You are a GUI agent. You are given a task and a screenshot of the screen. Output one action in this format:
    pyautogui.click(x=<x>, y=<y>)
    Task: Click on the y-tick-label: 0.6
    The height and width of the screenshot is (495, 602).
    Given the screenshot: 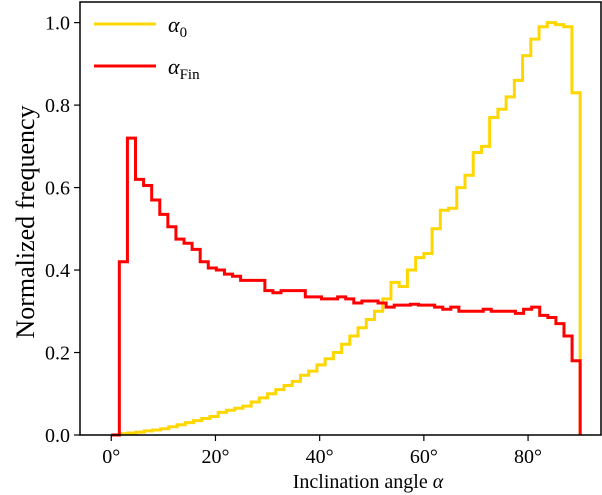 What is the action you would take?
    pyautogui.click(x=57, y=189)
    